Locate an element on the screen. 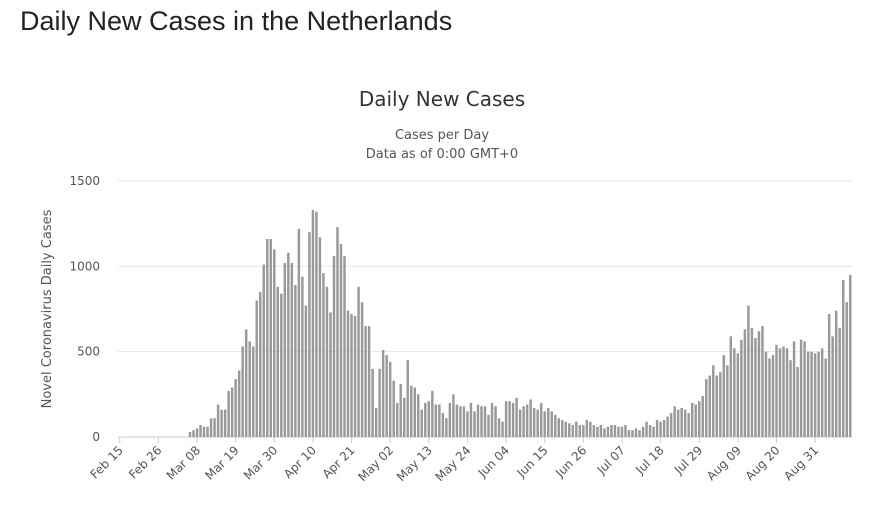 The image size is (874, 512). y-tick-labels: 0 500 1000 1500 is located at coordinates (84, 309).